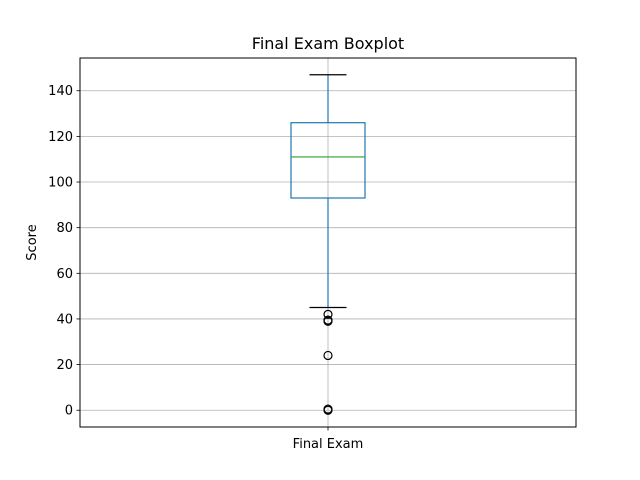  What do you see at coordinates (328, 160) in the screenshot?
I see `iqr-box` at bounding box center [328, 160].